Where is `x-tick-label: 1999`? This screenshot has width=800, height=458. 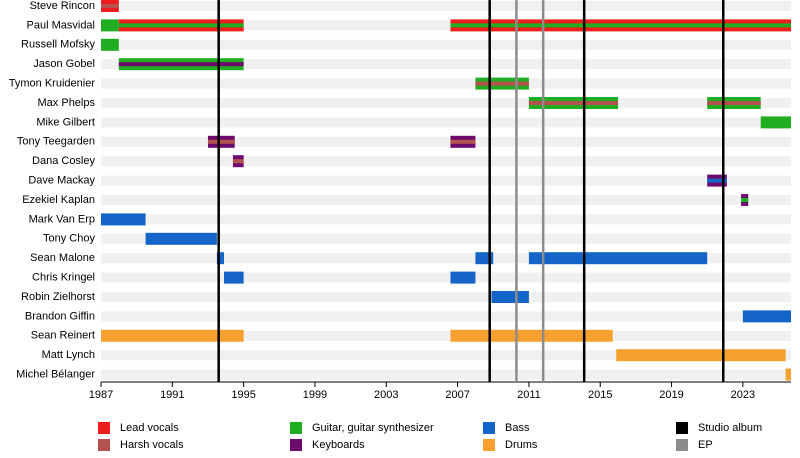
x-tick-label: 1999 is located at coordinates (315, 395).